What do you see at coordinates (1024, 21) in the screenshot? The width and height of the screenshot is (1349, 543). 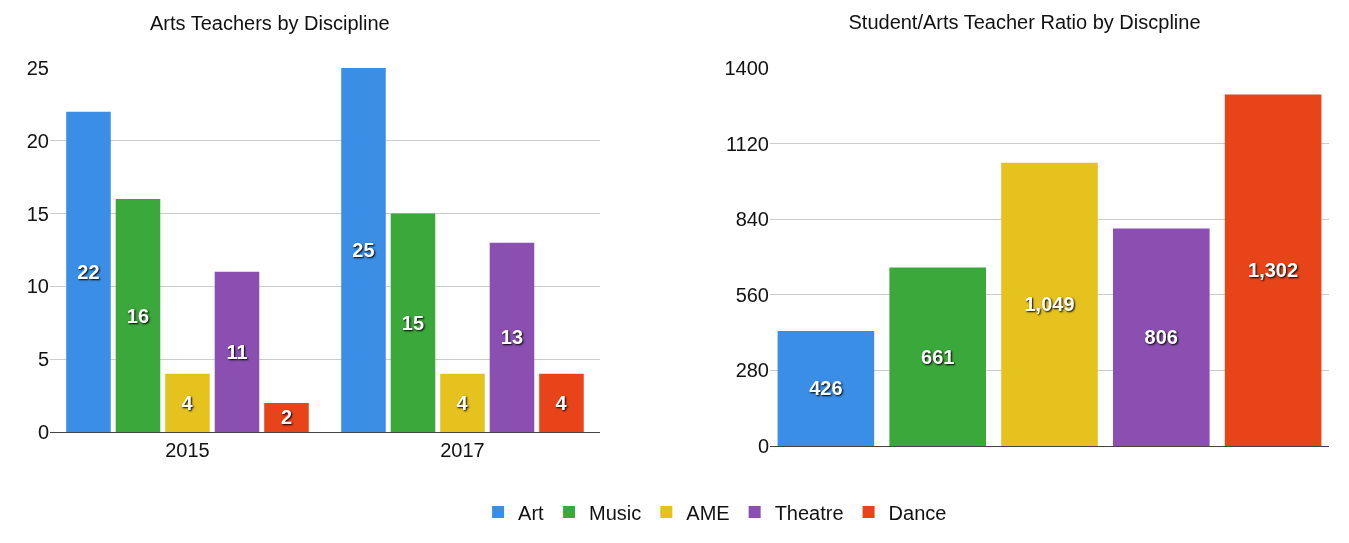 I see `chart-title: Student/Arts Teacher Ratio by Discpline` at bounding box center [1024, 21].